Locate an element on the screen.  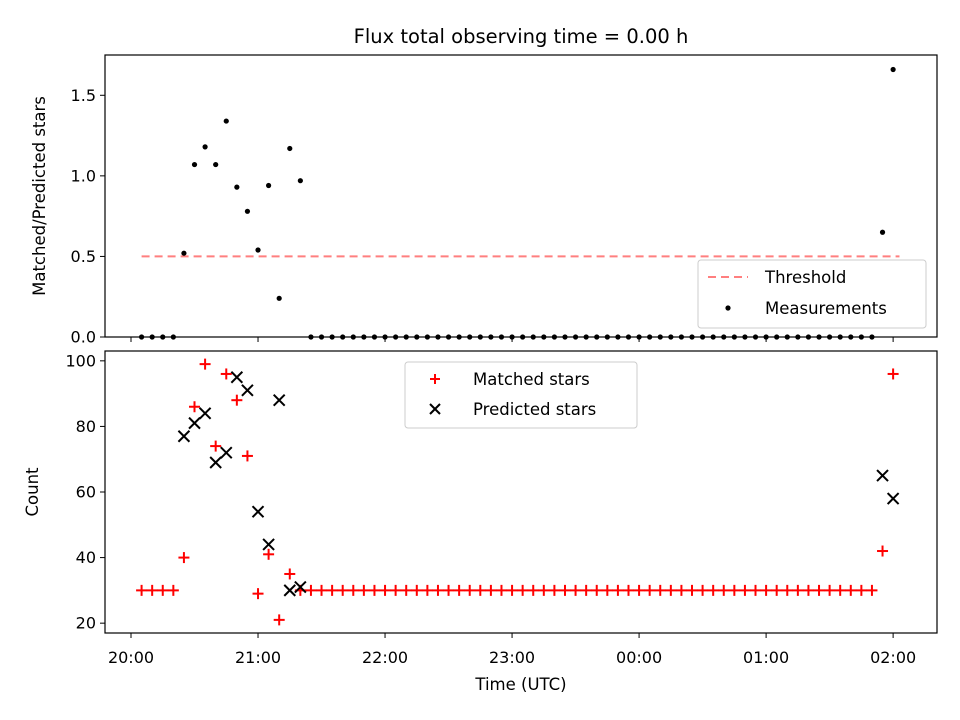
y-tick-label: 20 is located at coordinates (86, 623).